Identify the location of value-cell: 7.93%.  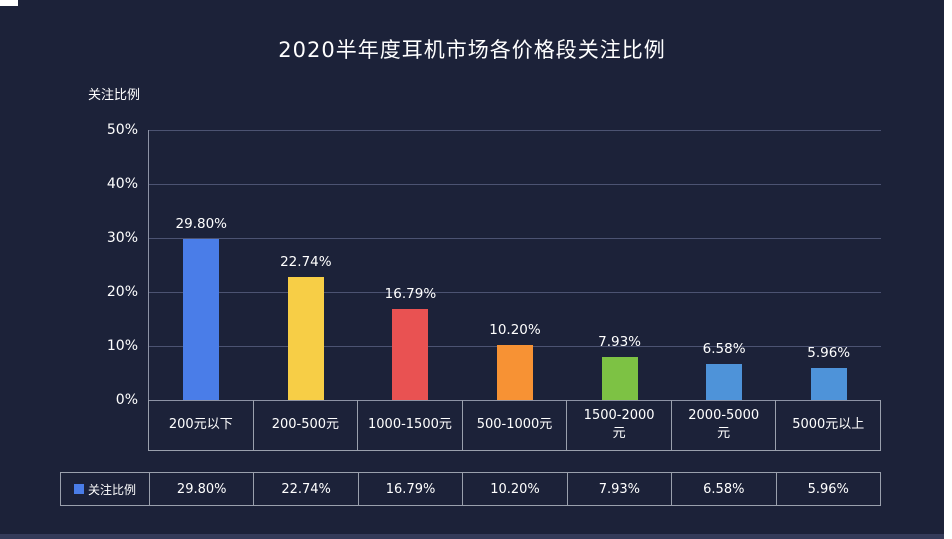
(620, 489).